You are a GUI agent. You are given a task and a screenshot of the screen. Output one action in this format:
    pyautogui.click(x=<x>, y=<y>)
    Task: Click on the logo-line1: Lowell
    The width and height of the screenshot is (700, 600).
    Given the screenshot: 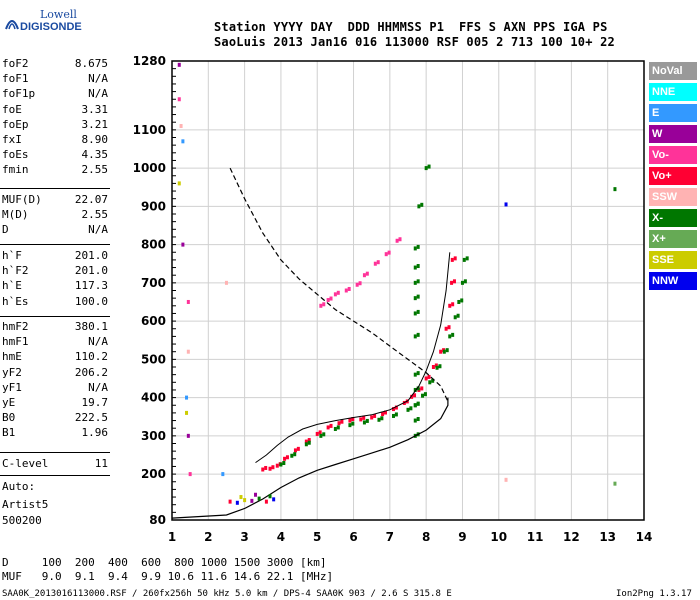 What is the action you would take?
    pyautogui.click(x=58, y=14)
    